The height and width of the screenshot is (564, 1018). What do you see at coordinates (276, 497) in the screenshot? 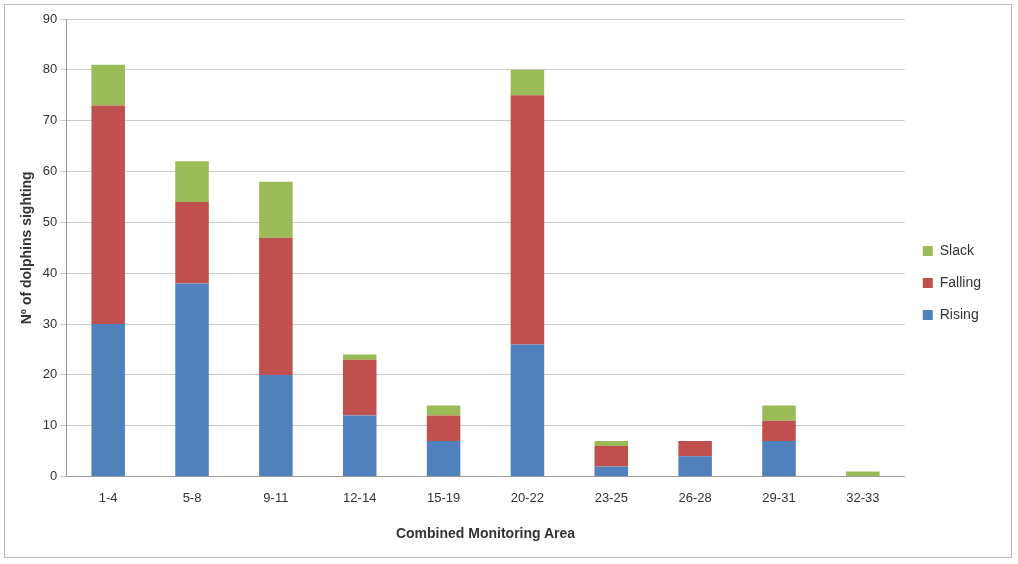
I see `x-tick-label: 9-11` at bounding box center [276, 497].